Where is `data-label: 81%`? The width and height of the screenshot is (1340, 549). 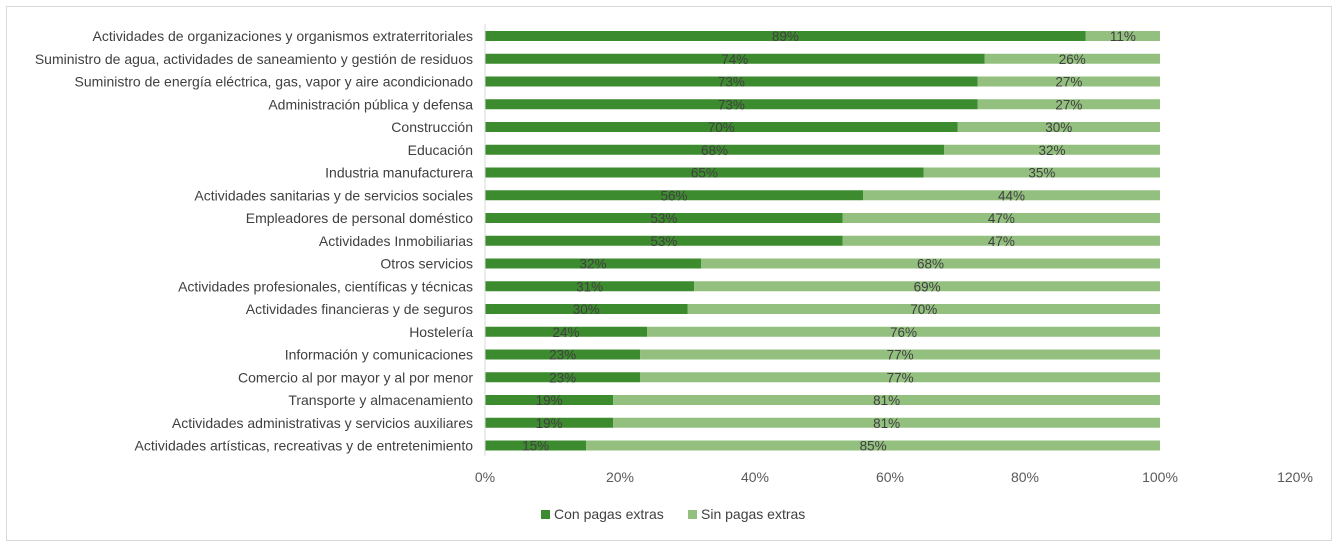
data-label: 81% is located at coordinates (886, 400).